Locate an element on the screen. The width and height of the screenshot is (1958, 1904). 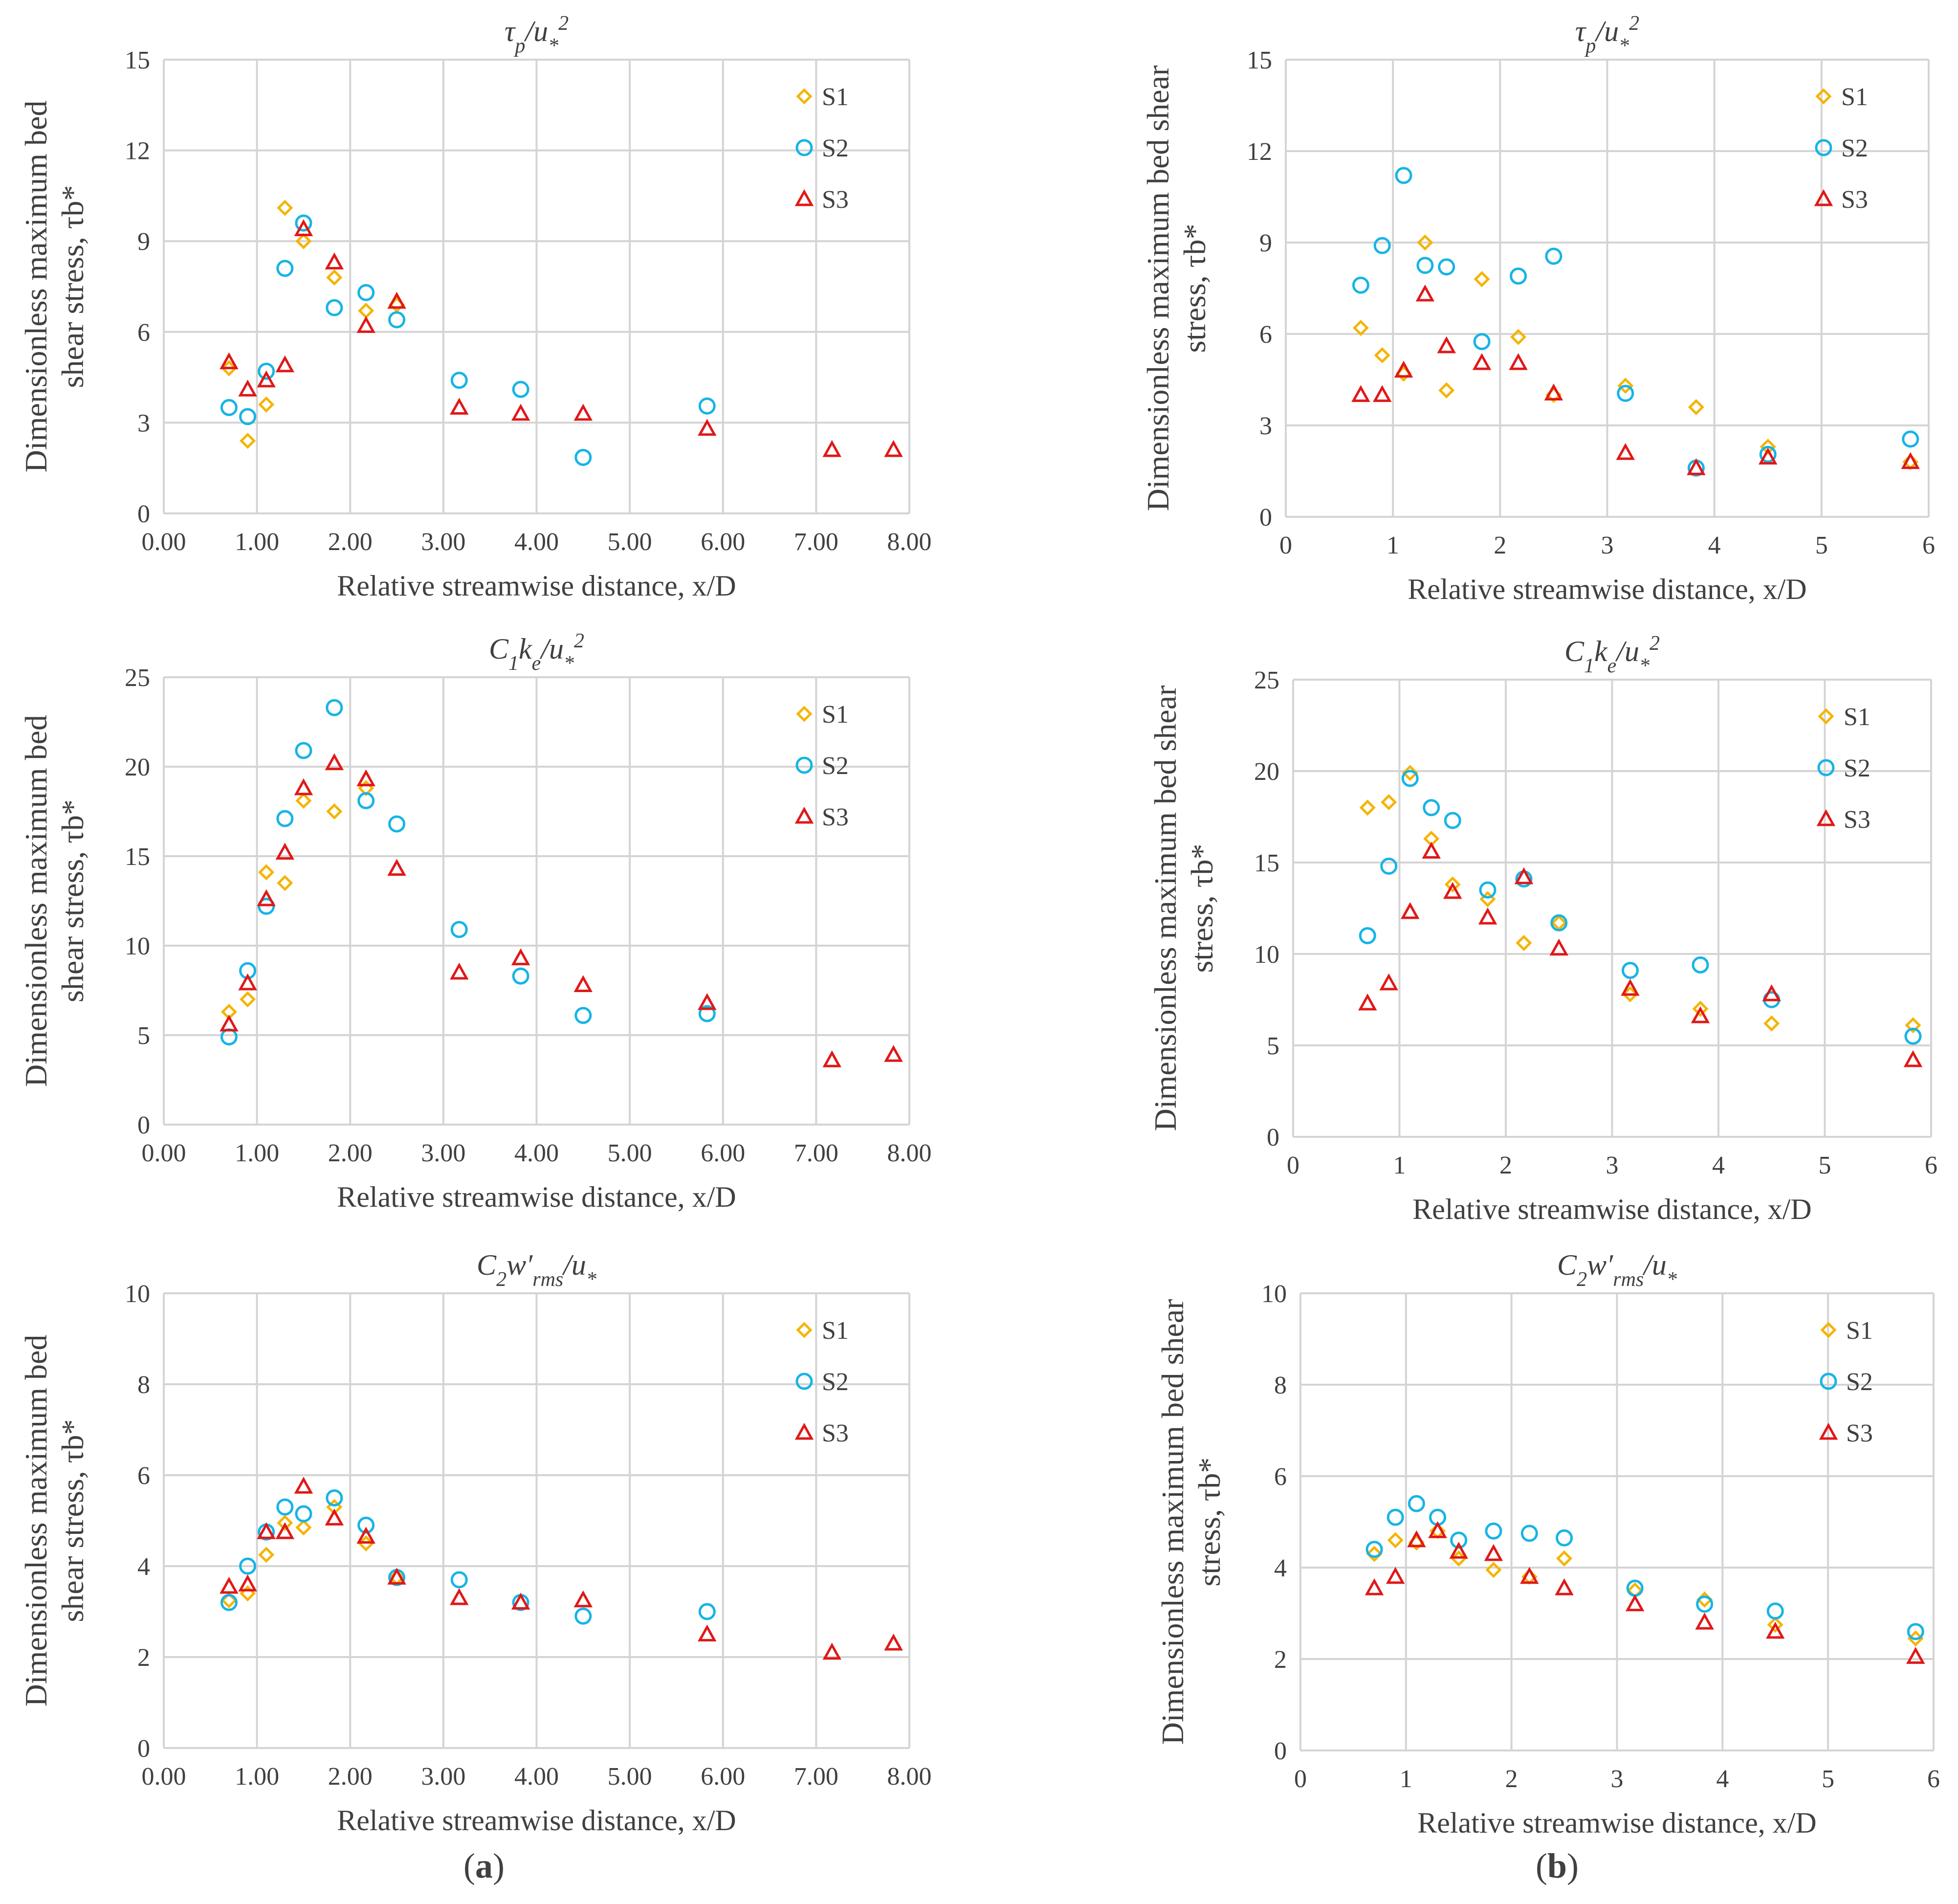
y-axis-label-line2: stress, τb* is located at coordinates (1194, 288).